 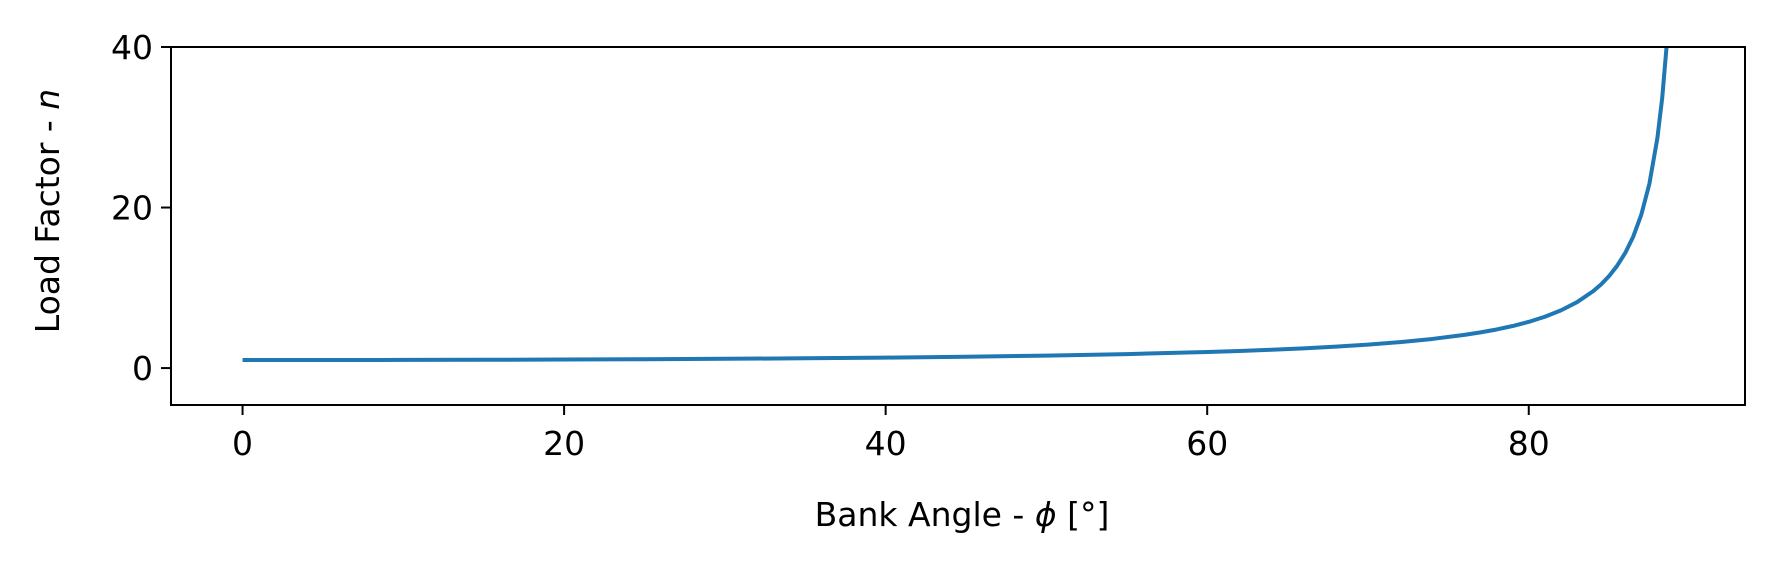 I want to click on x-tick-label: 40, so click(x=886, y=443).